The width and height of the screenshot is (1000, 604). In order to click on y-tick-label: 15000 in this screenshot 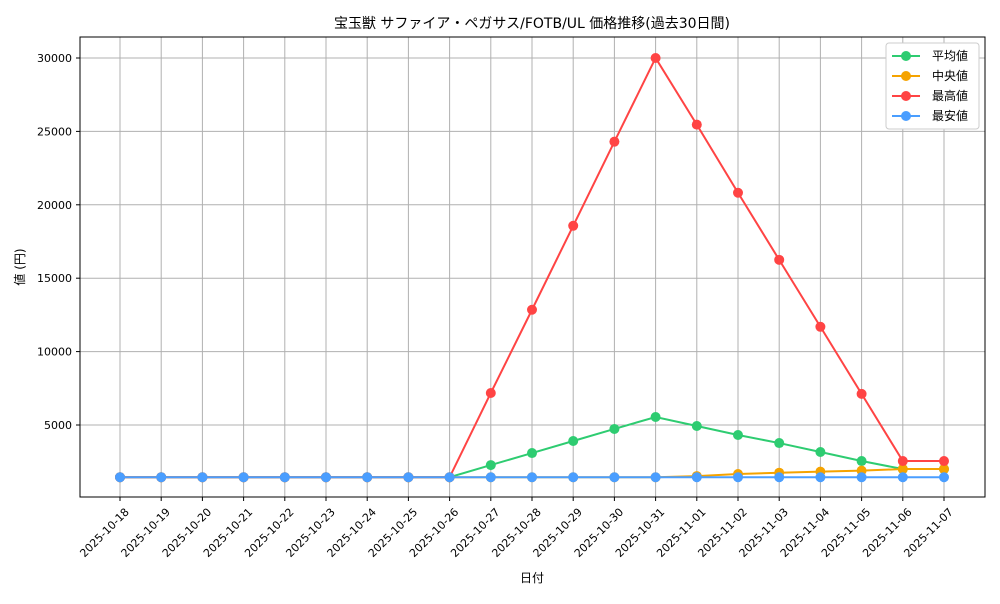, I will do `click(54, 278)`.